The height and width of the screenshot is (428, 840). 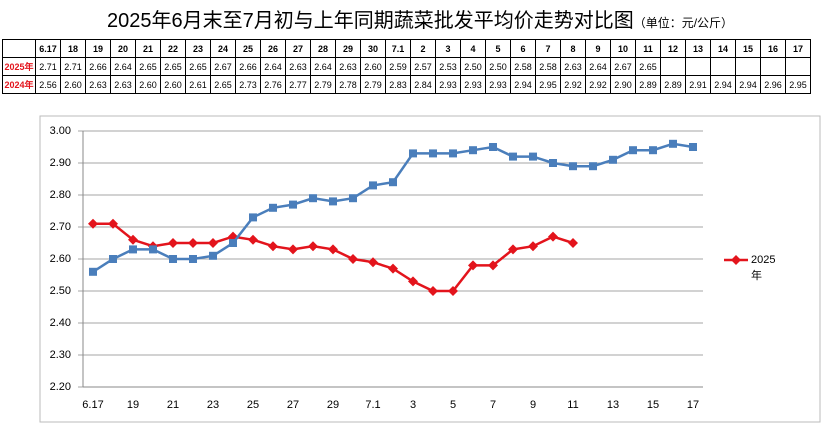 What do you see at coordinates (333, 405) in the screenshot?
I see `x-tick-label: 29` at bounding box center [333, 405].